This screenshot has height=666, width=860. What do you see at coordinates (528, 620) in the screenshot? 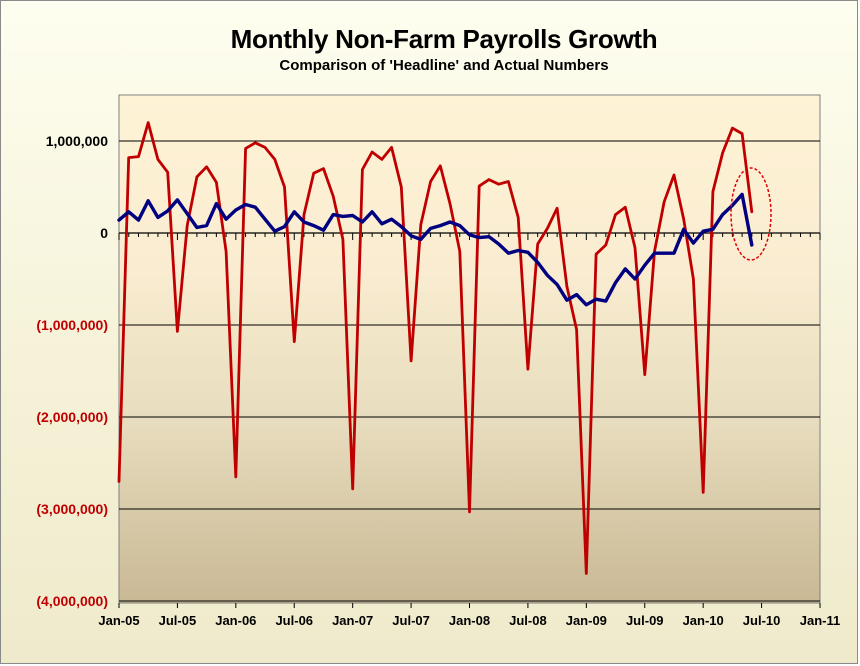
I see `x-tick-label: Jul-08` at bounding box center [528, 620].